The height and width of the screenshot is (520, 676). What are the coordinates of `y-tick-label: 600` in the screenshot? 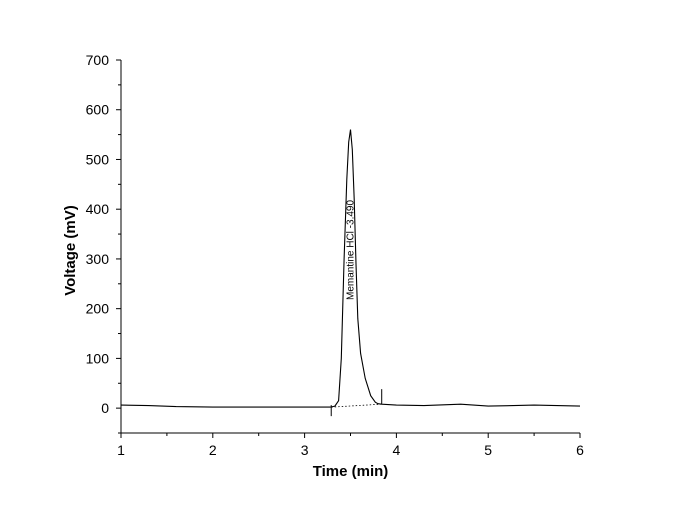 It's located at (98, 110).